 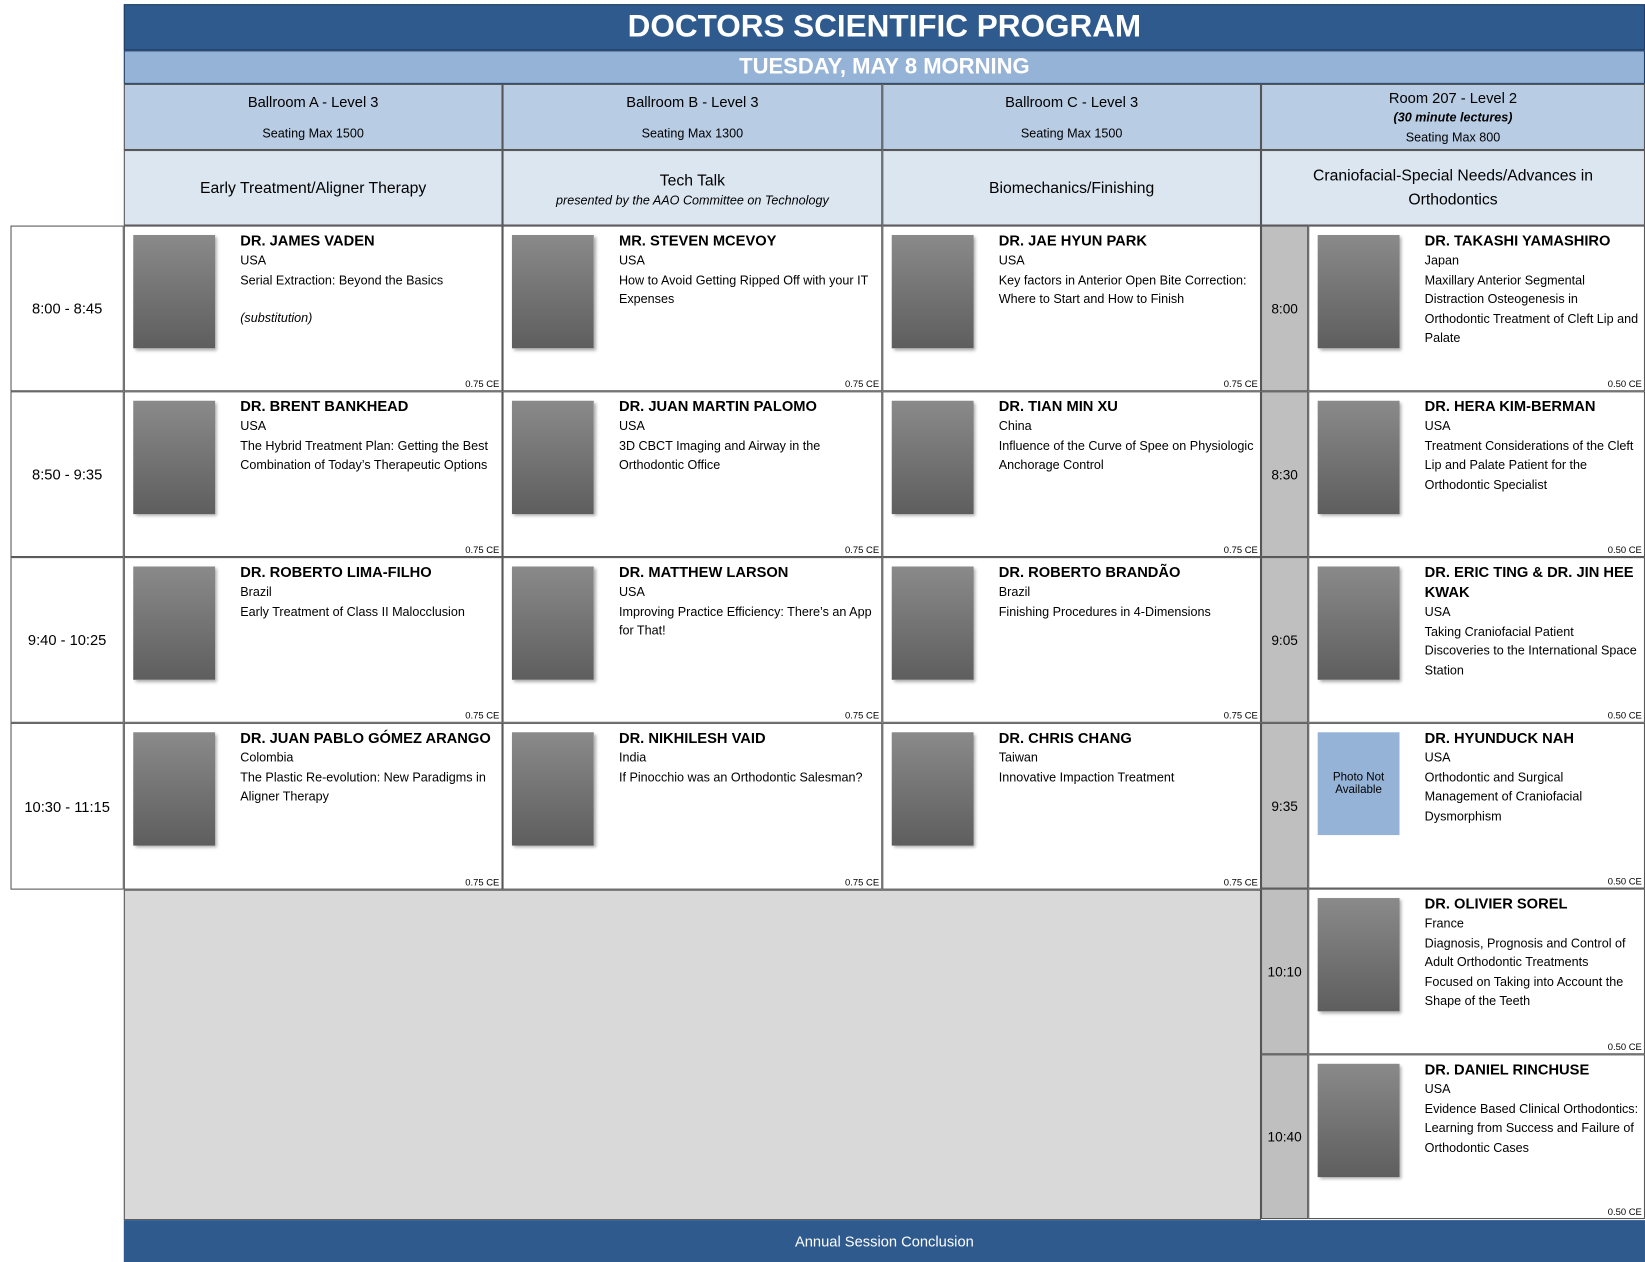 I want to click on track-name: Early Treatment/Aligner Therapy, so click(x=313, y=187).